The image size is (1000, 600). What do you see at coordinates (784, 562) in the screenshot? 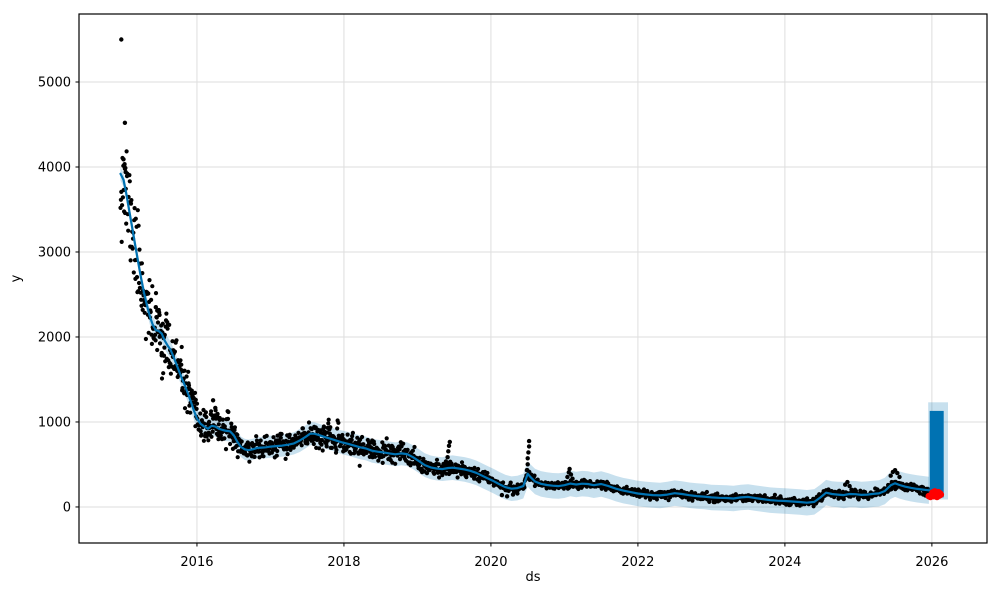
I see `svg-text: 2024` at bounding box center [784, 562].